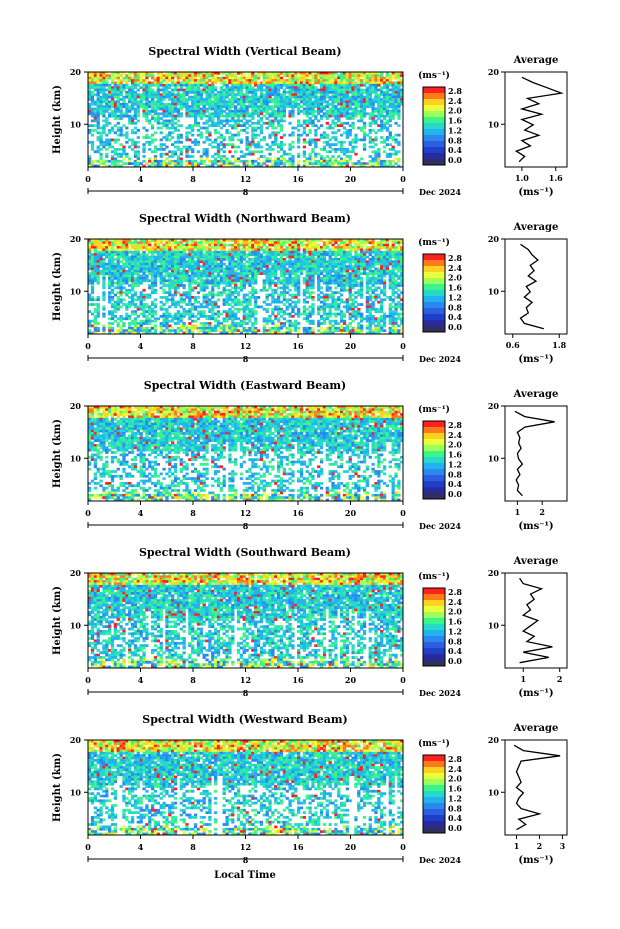  Describe the element at coordinates (245, 218) in the screenshot. I see `panel-title: Spectral Width (Northward Beam)` at that location.